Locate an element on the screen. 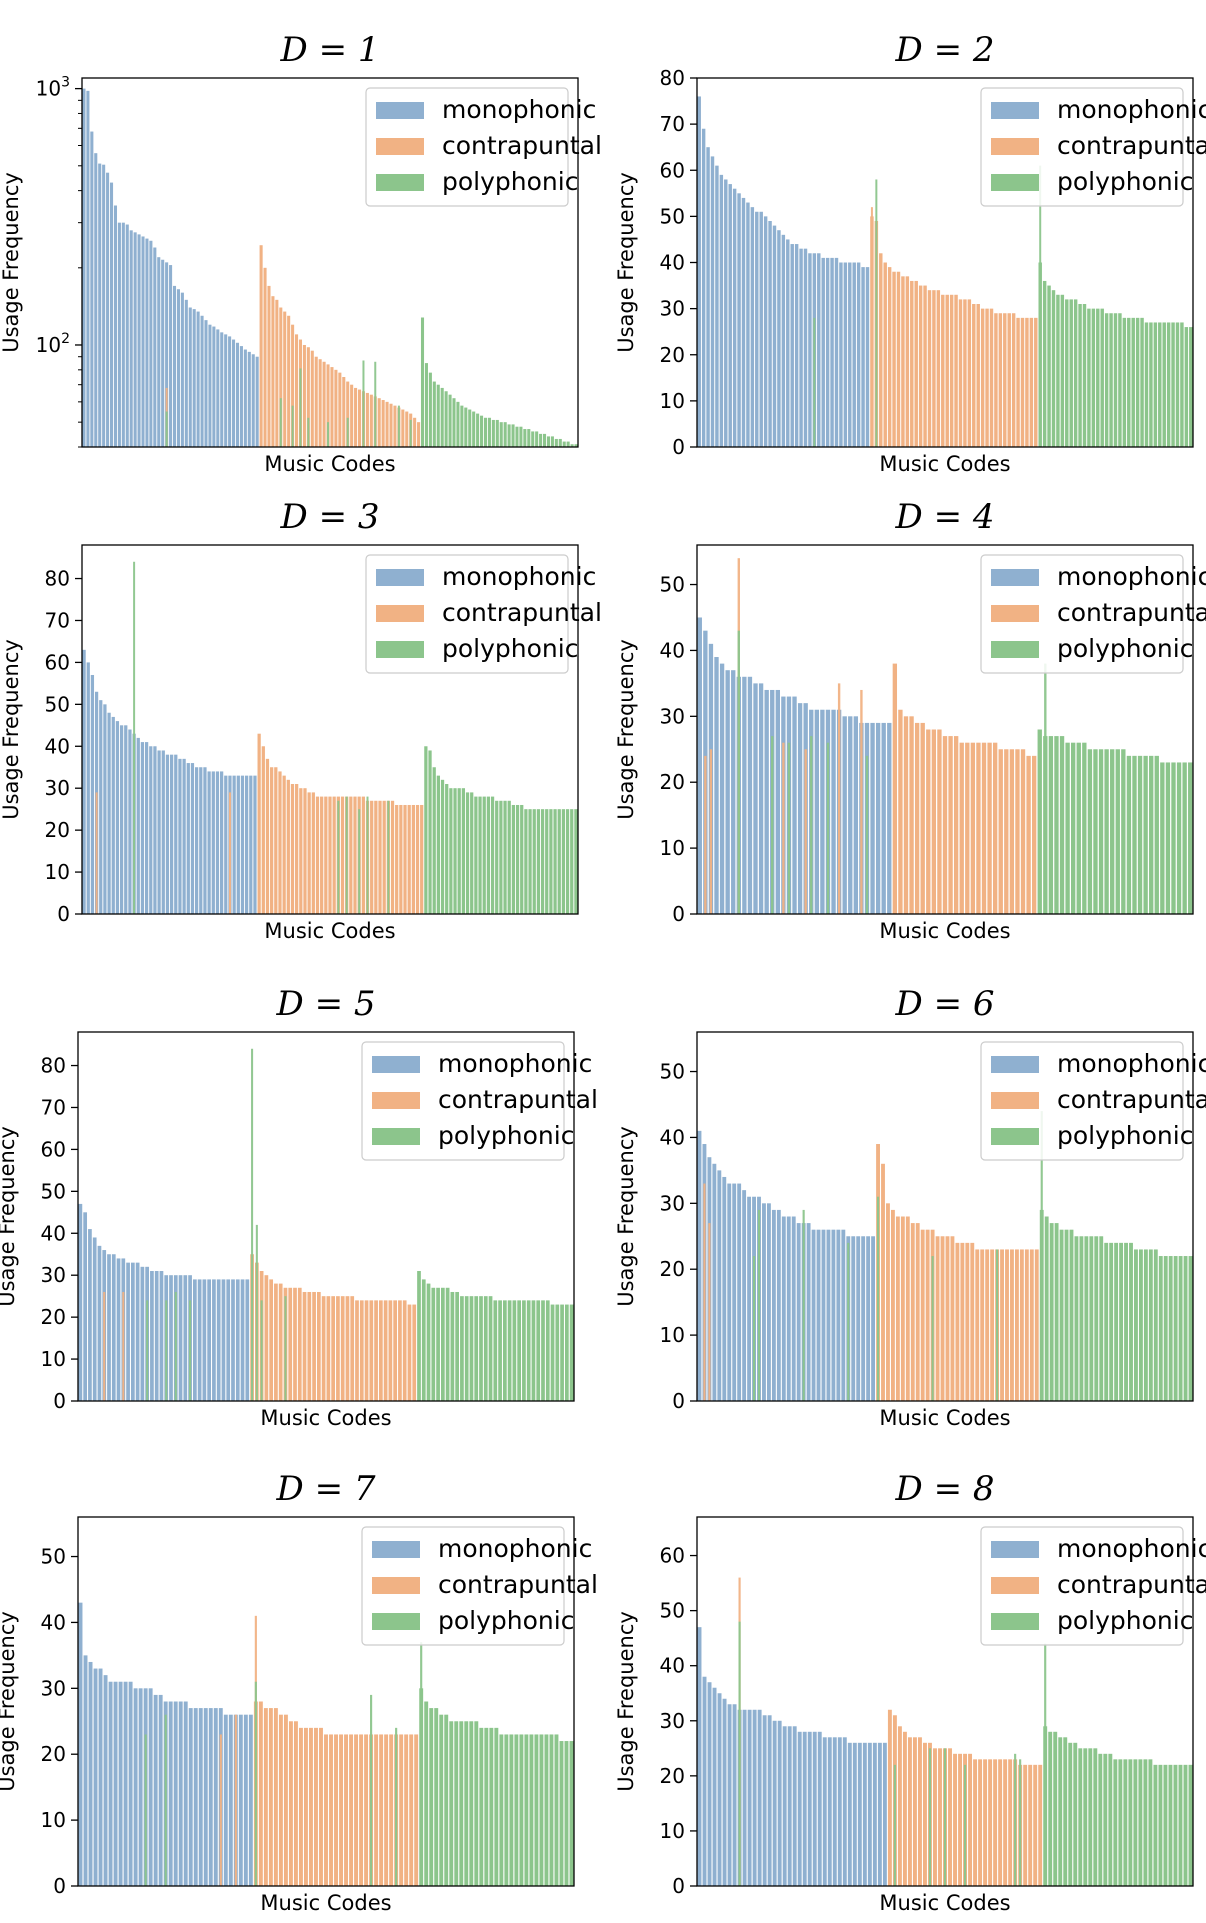  legend-swatch-polyphonic is located at coordinates (396, 1621).